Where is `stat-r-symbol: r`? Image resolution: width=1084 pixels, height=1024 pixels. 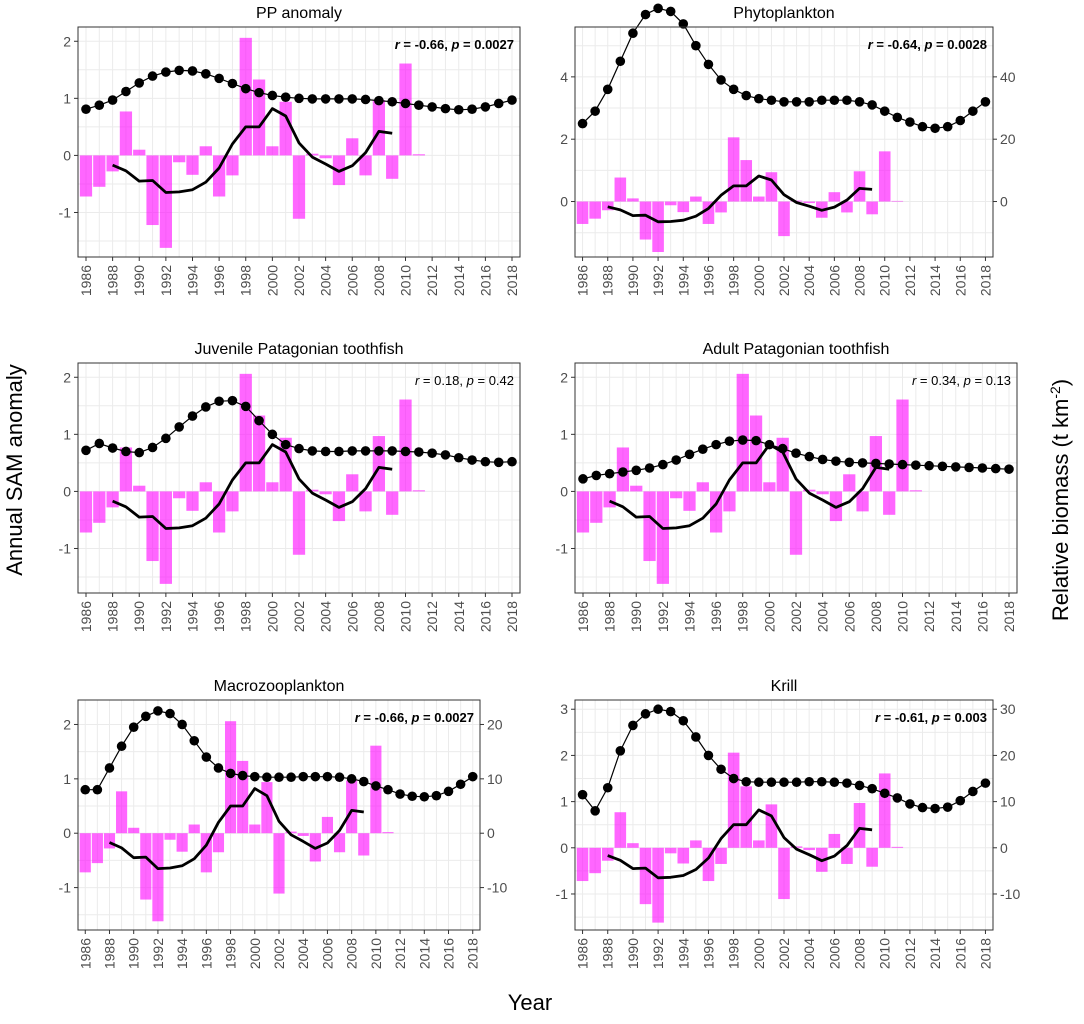 stat-r-symbol: r is located at coordinates (358, 717).